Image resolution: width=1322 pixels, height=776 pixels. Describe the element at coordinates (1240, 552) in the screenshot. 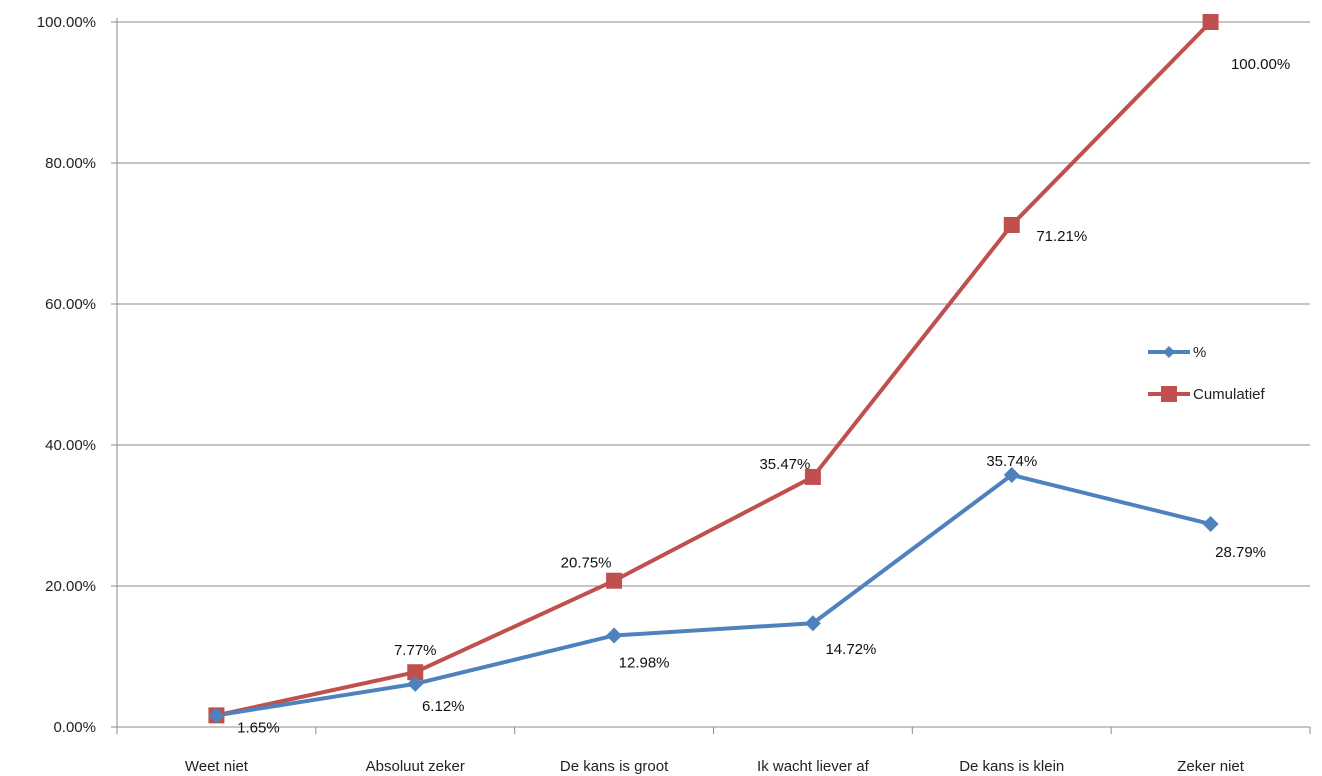

I see `data-label: 28.79%` at that location.